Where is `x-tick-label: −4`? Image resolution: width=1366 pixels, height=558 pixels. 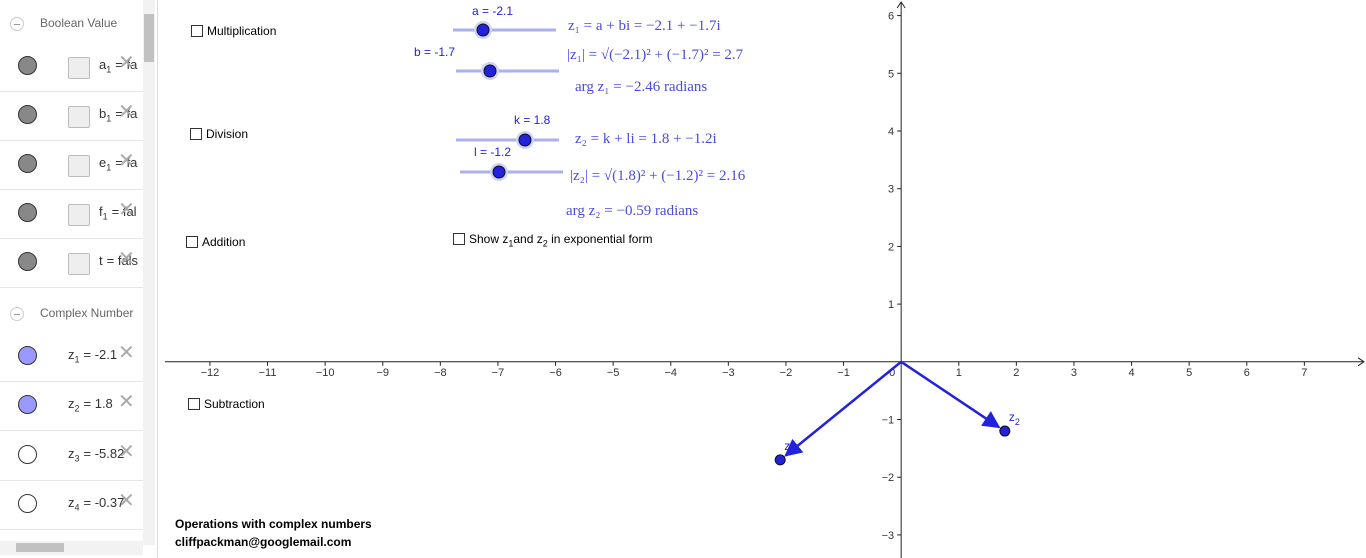 x-tick-label: −4 is located at coordinates (670, 373).